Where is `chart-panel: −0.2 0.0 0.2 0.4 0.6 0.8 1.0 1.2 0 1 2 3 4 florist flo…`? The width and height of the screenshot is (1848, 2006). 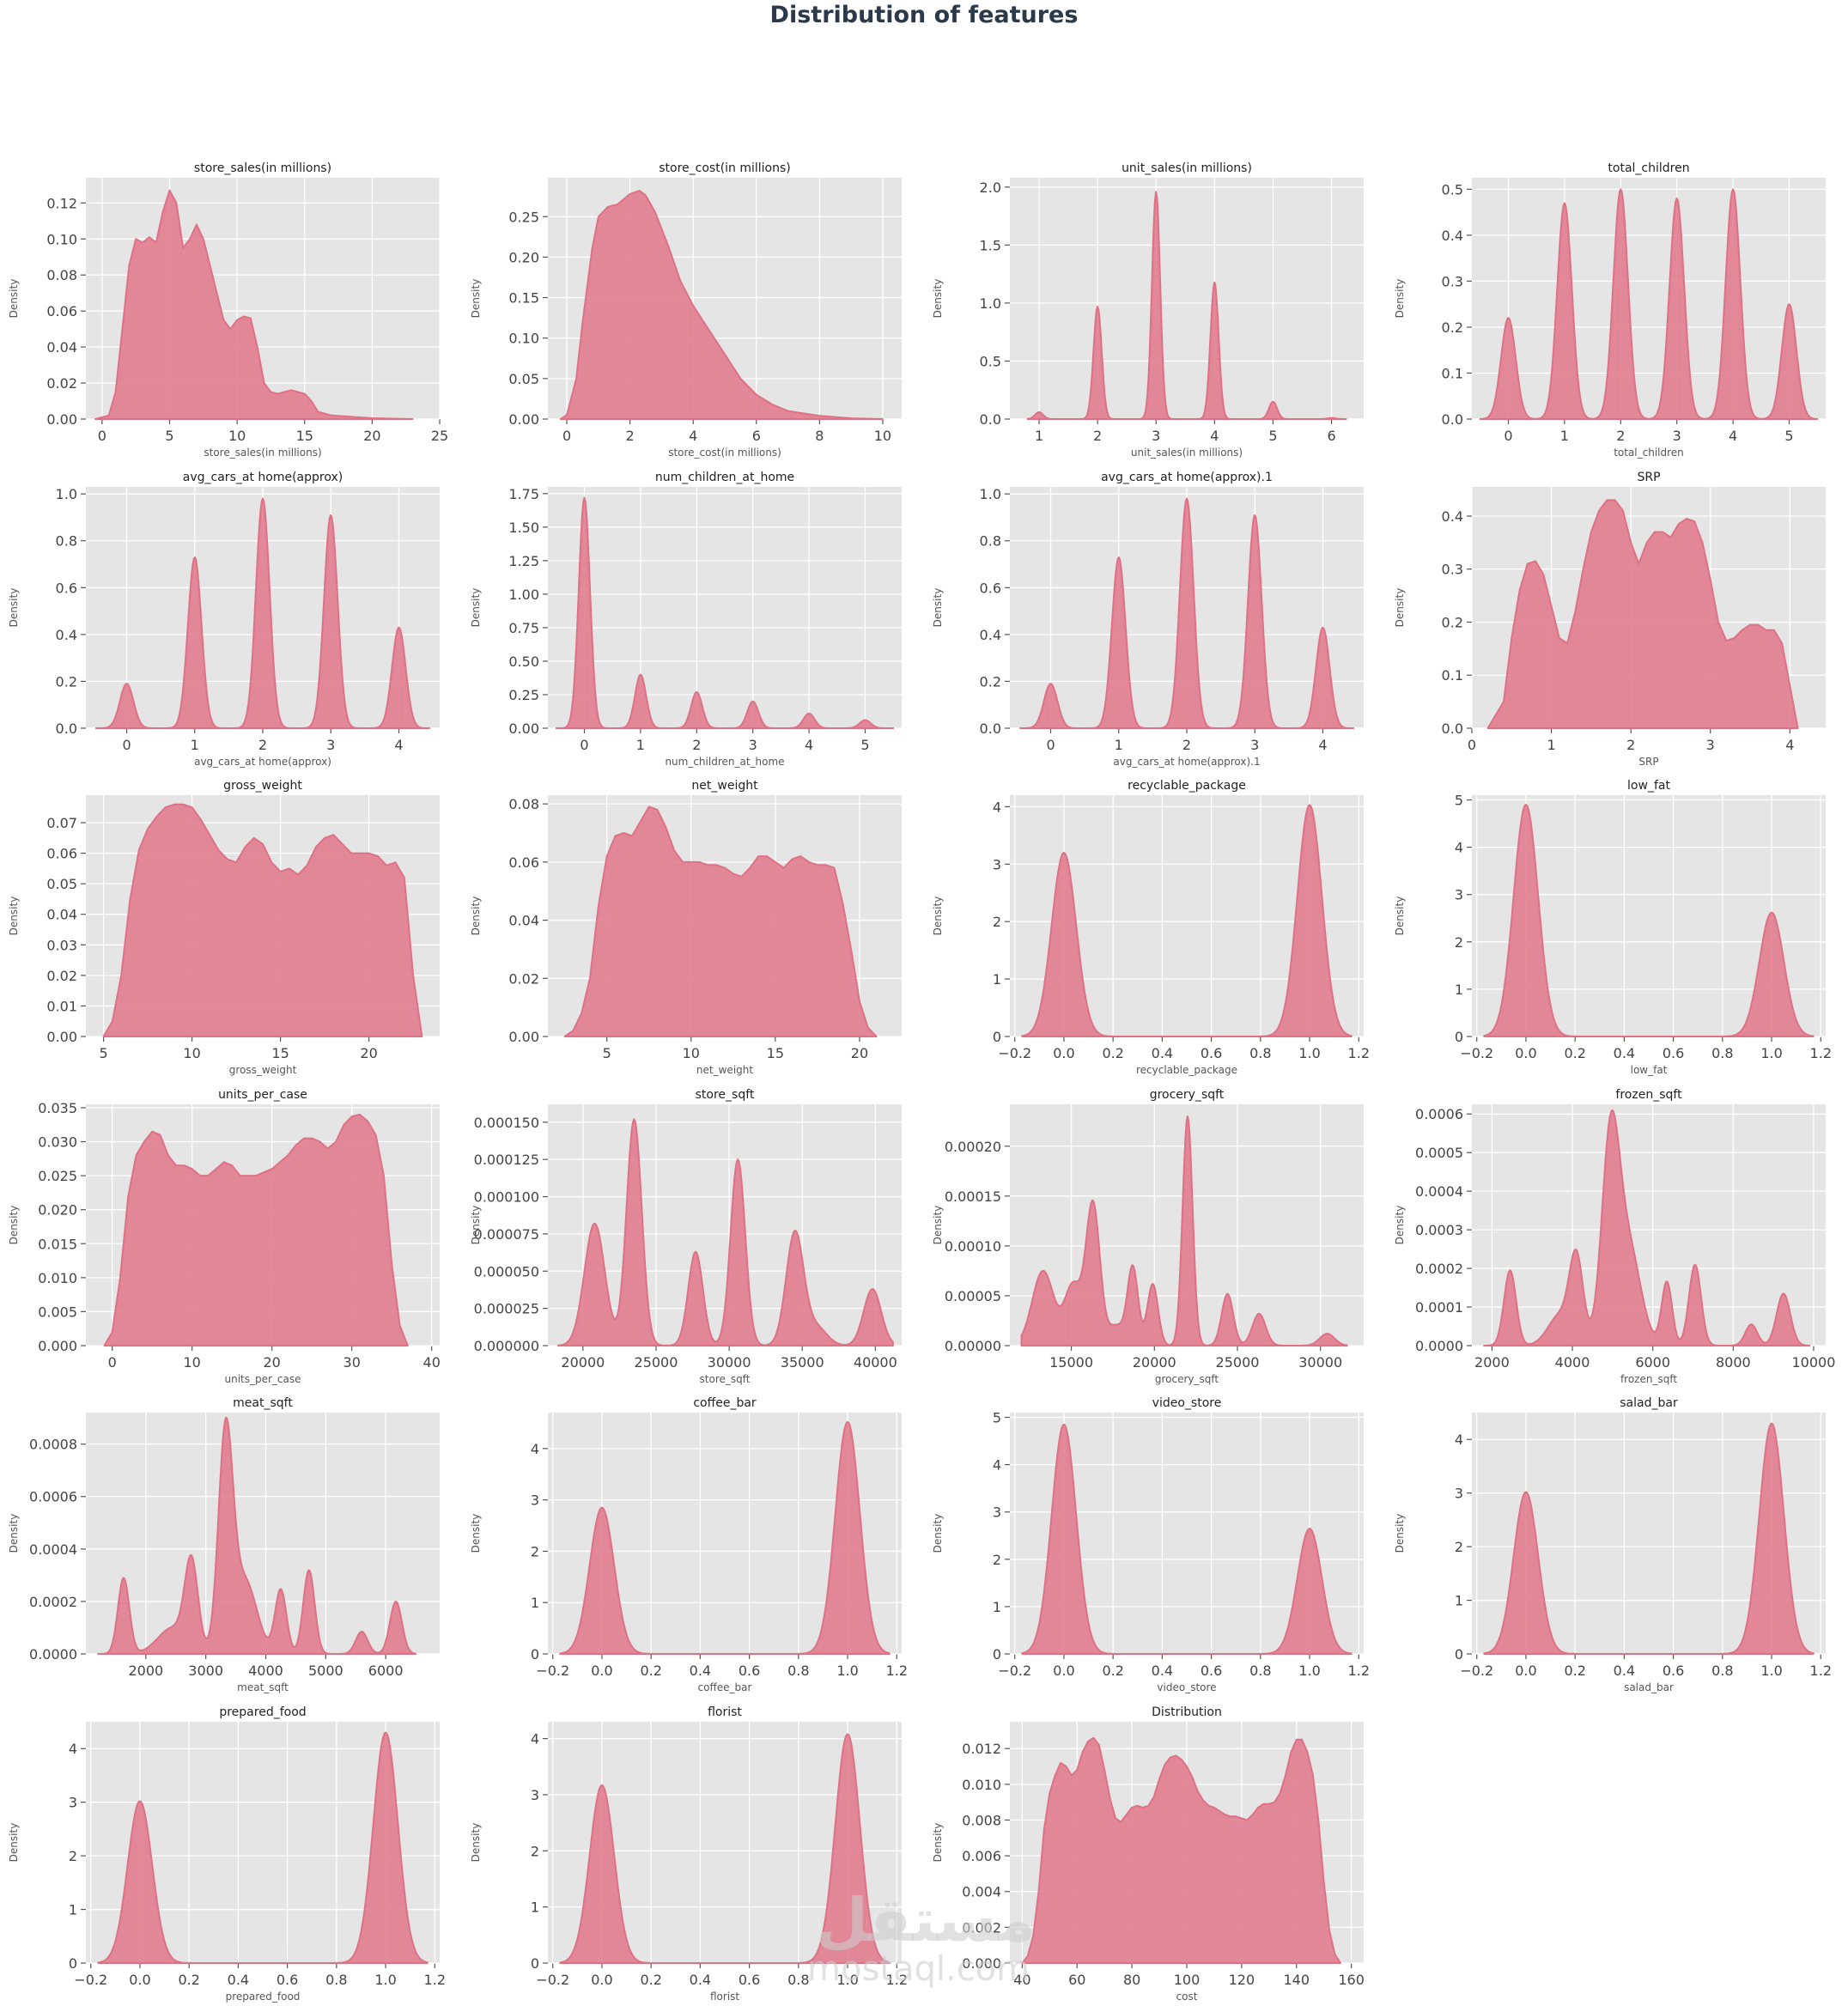
chart-panel: −0.2 0.0 0.2 0.4 0.6 0.8 1.0 1.2 0 1 2 3 4 florist flo… is located at coordinates (689, 1854).